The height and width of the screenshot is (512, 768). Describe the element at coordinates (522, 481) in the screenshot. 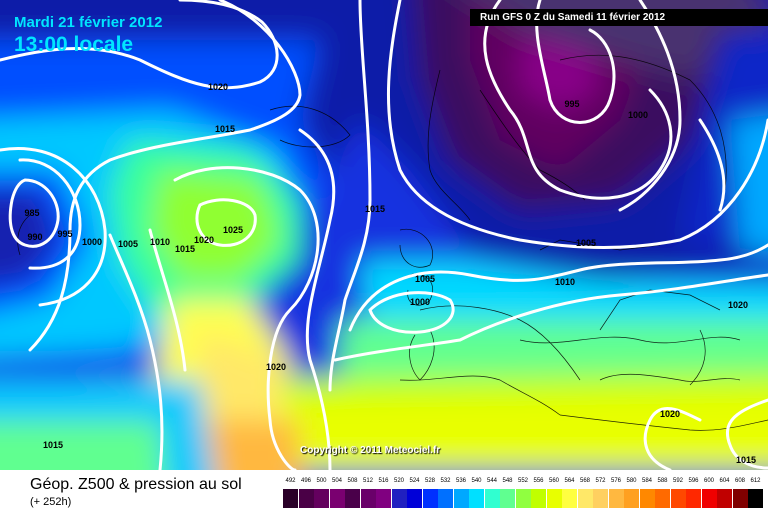

I see `scale-label: 552` at that location.